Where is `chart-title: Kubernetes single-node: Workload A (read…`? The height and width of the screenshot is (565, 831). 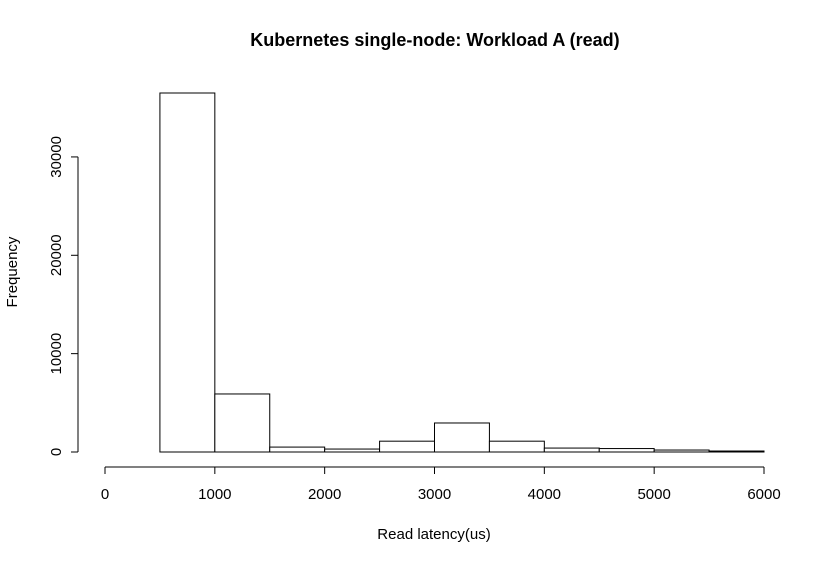
chart-title: Kubernetes single-node: Workload A (read… is located at coordinates (434, 40).